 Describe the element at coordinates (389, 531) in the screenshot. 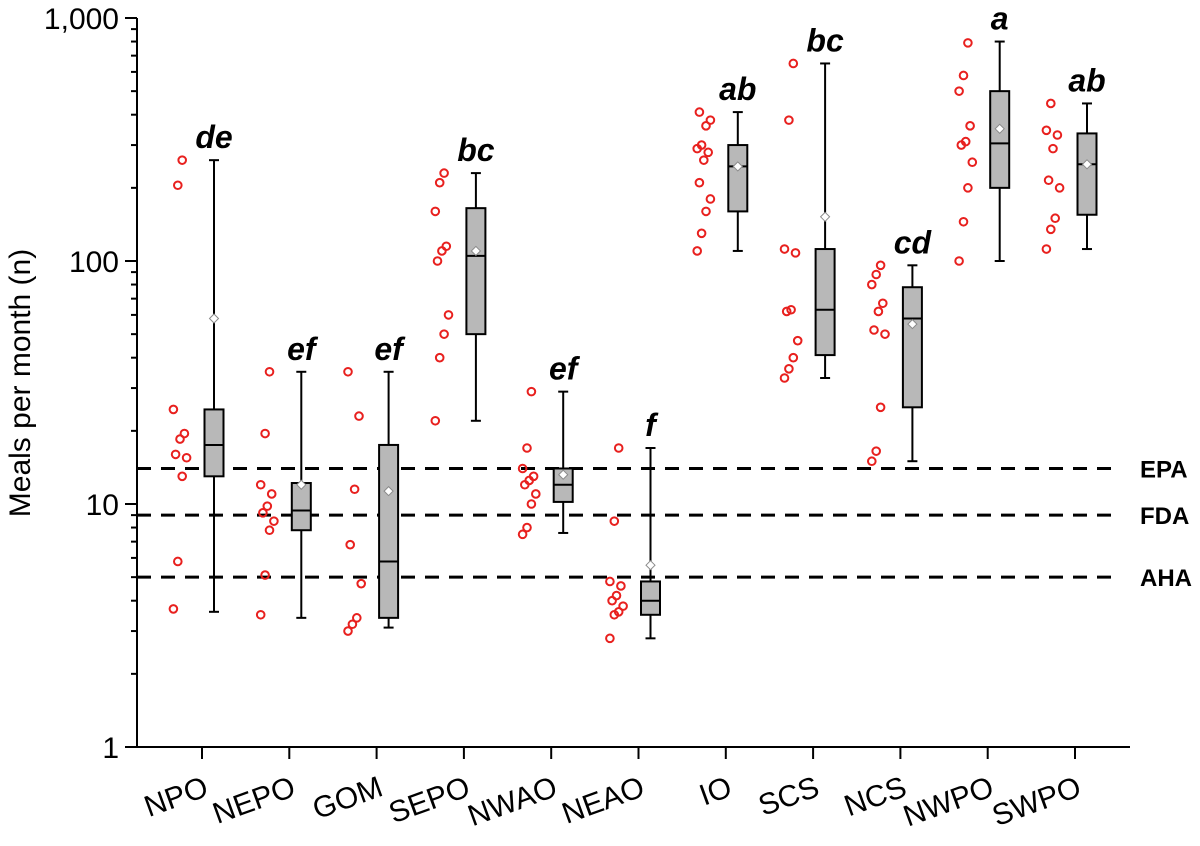

I see `box-gom` at that location.